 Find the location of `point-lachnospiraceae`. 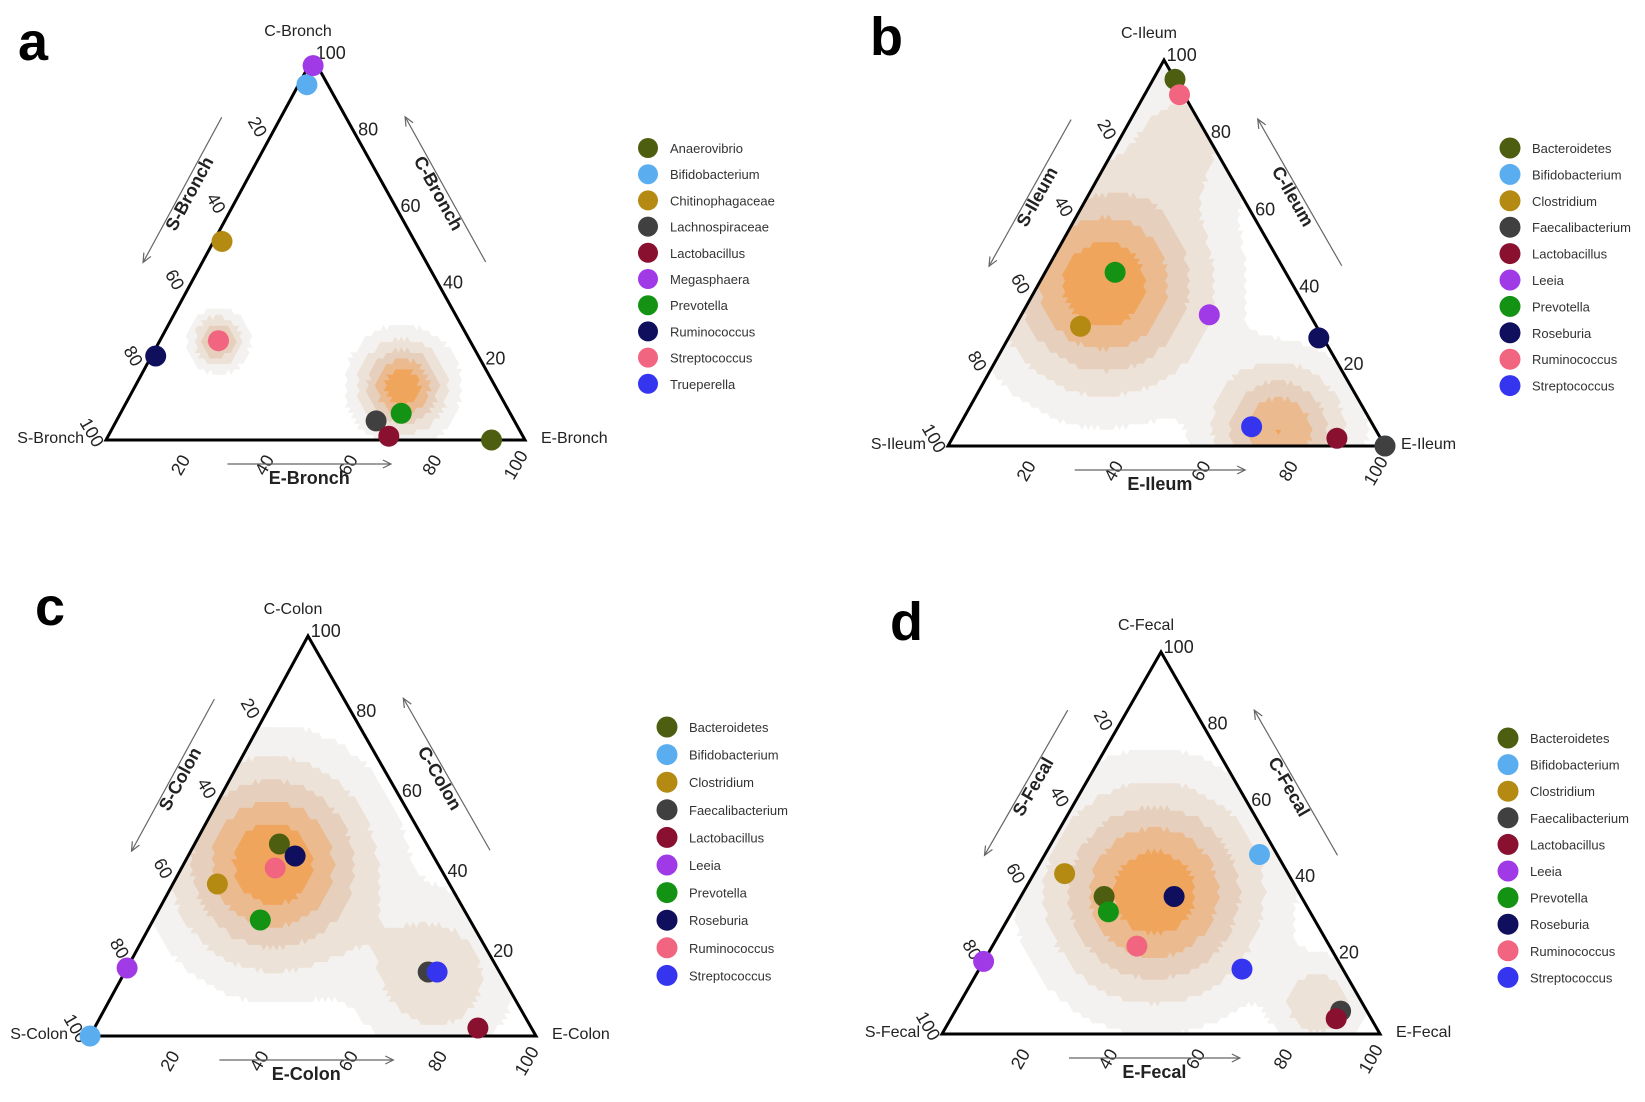

point-lachnospiraceae is located at coordinates (376, 421).